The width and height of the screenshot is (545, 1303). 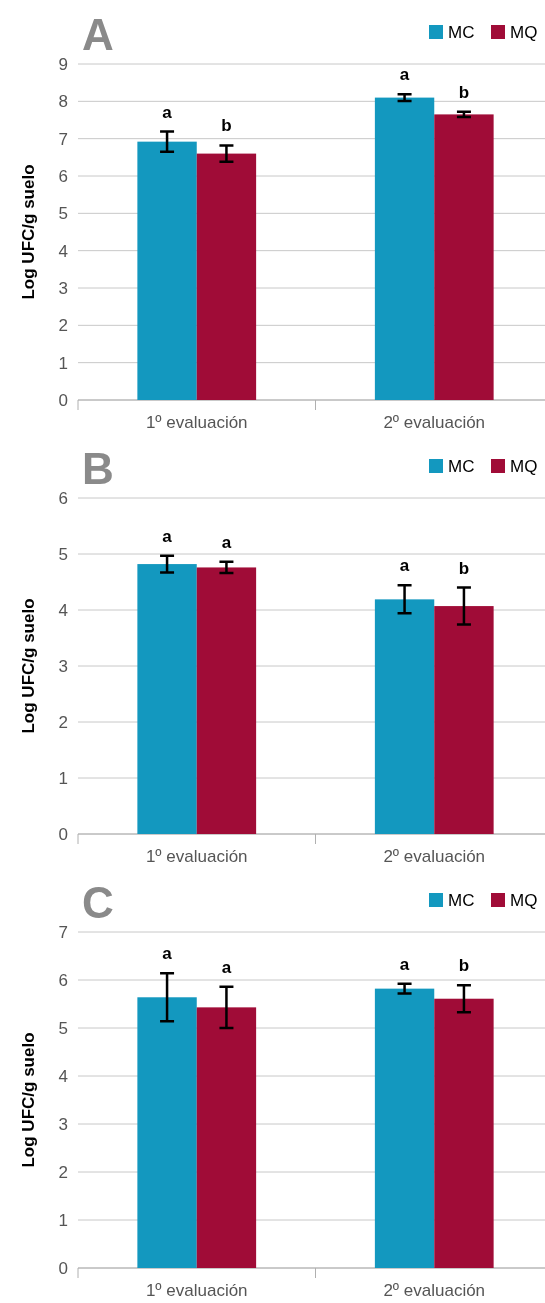 What do you see at coordinates (63, 64) in the screenshot?
I see `y-tick-label: 9` at bounding box center [63, 64].